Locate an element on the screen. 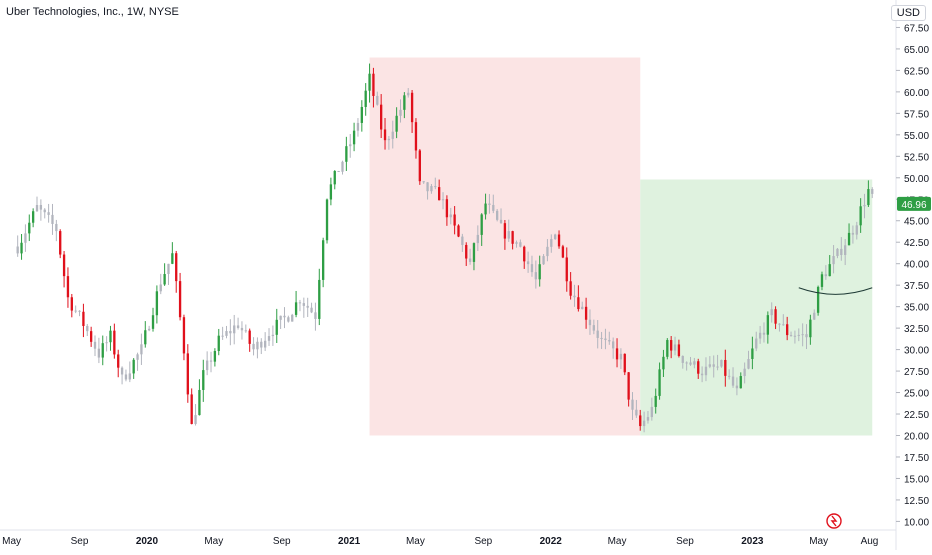 This screenshot has width=932, height=555. last-price-badge is located at coordinates (914, 203).